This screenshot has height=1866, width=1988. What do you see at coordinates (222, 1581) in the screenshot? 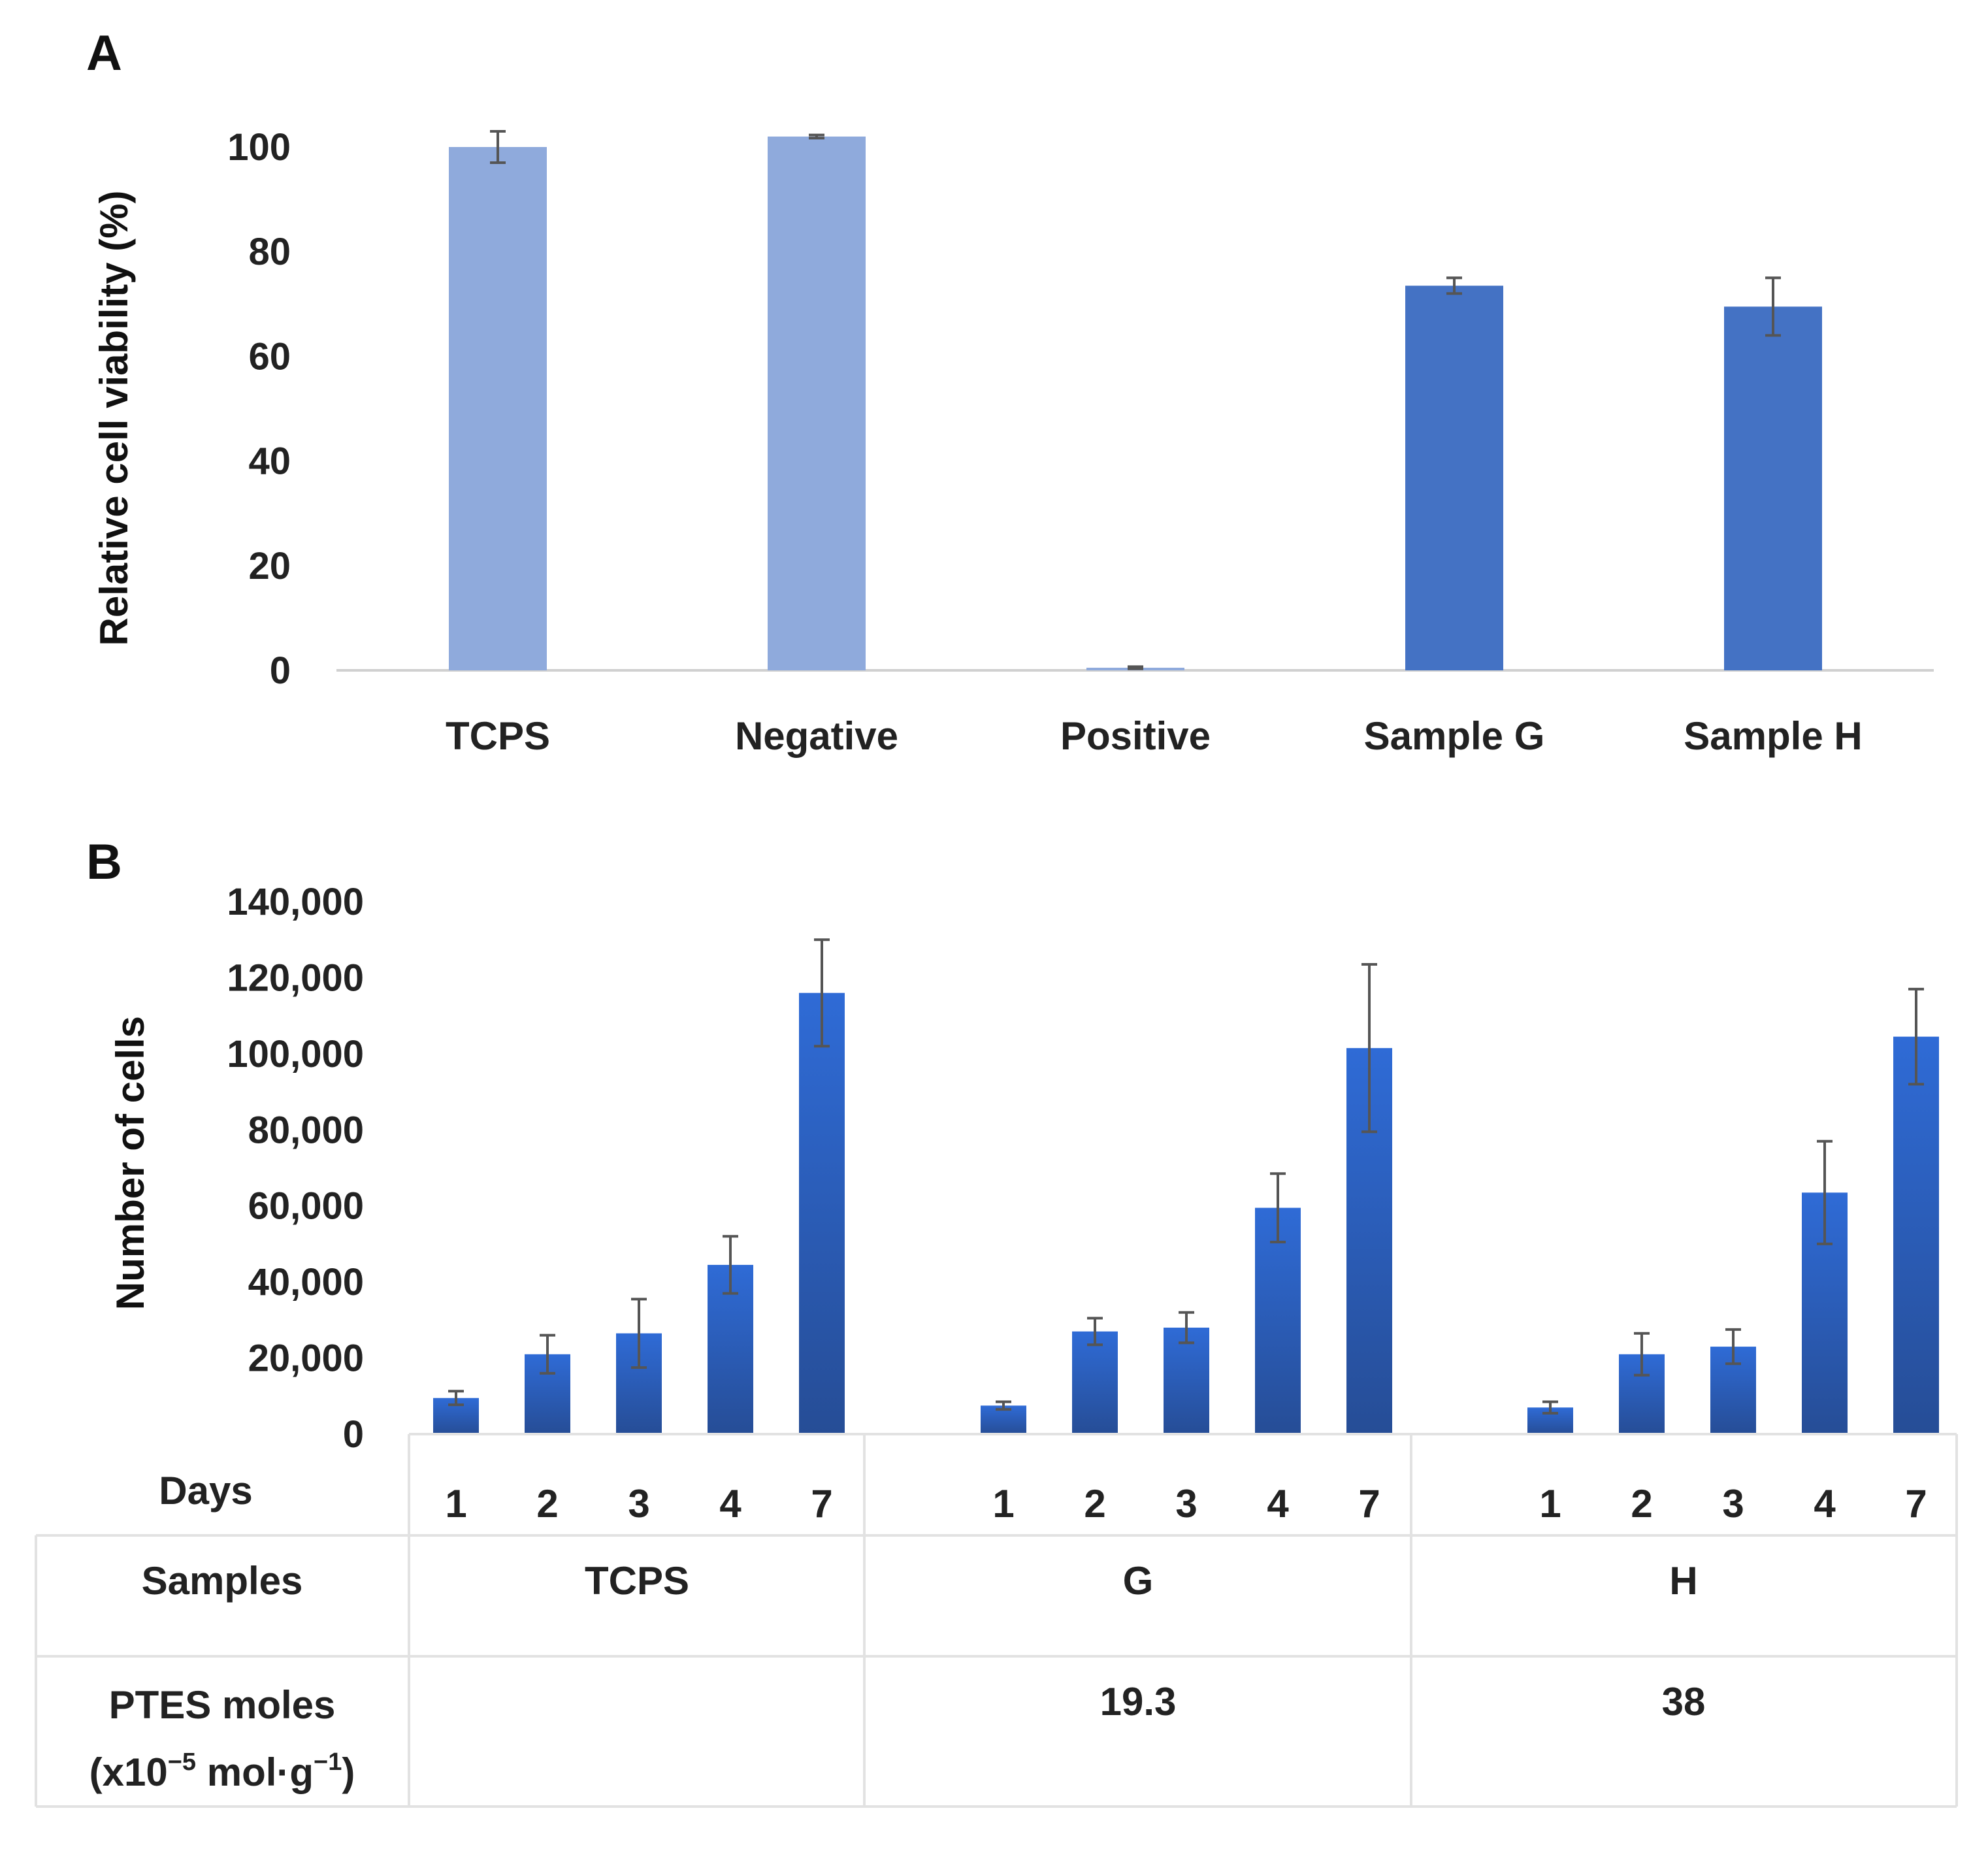
I see `samples-row-label: Samples` at bounding box center [222, 1581].